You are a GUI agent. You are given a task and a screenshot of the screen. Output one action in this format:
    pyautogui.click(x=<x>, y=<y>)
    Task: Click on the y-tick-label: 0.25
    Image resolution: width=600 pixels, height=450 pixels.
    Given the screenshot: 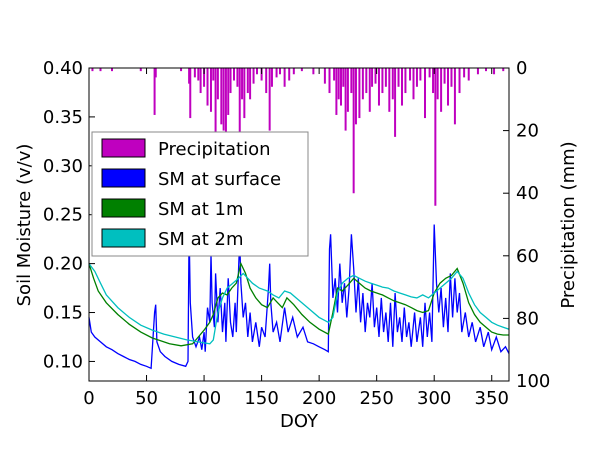 What is the action you would take?
    pyautogui.click(x=63, y=215)
    